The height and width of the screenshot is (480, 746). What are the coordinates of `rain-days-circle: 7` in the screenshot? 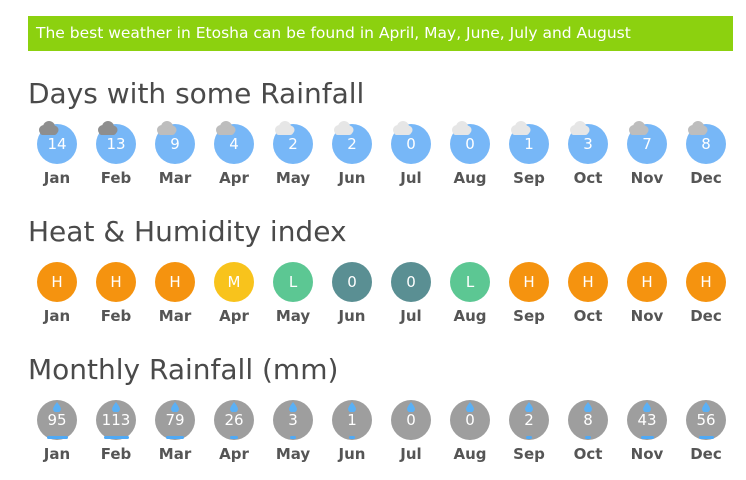 It's located at (647, 142).